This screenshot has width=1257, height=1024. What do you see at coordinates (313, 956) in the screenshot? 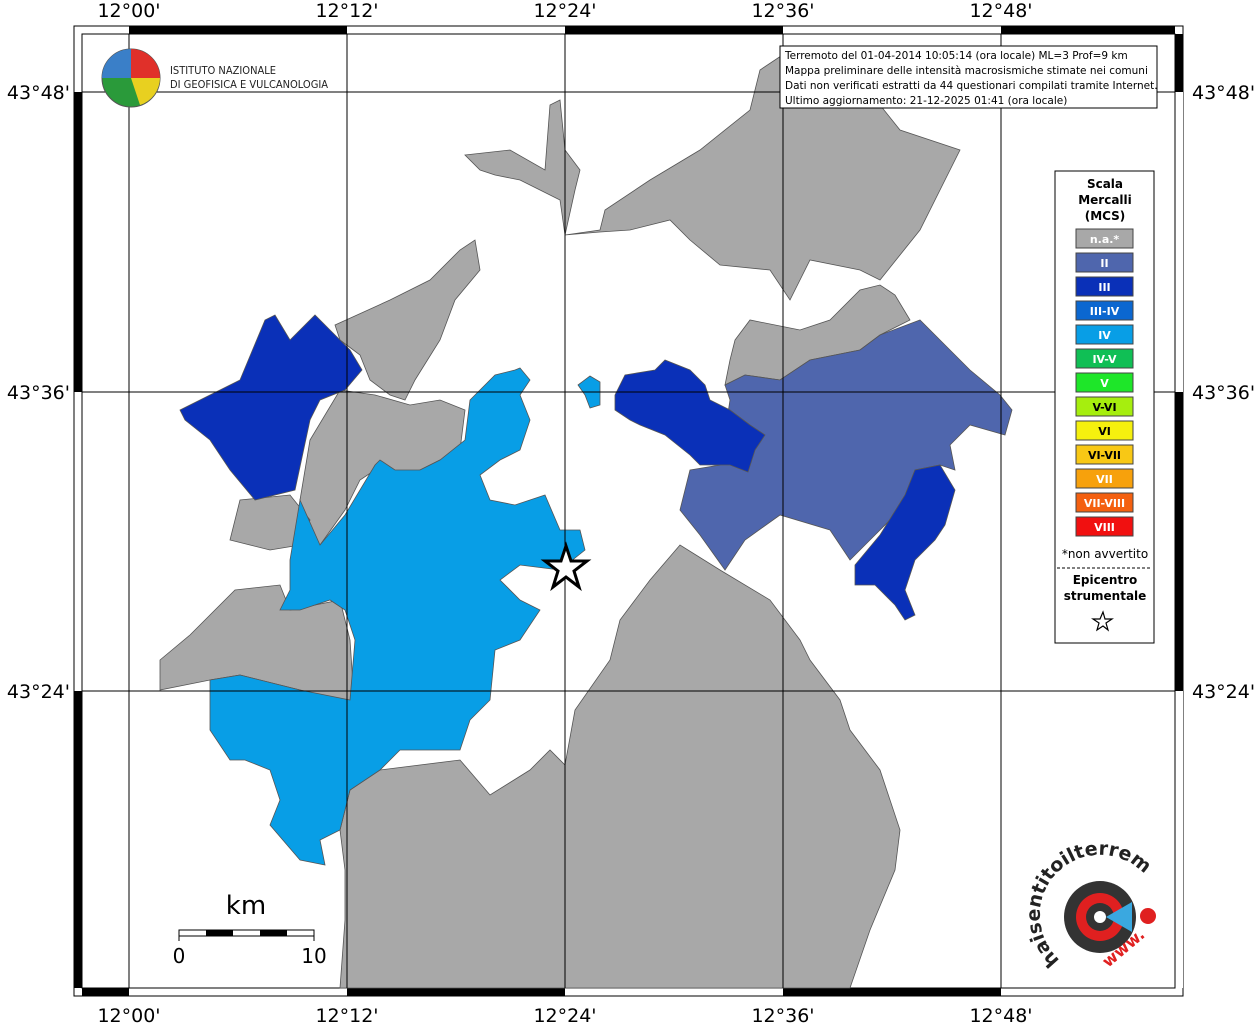
I see `scale-label: 10` at bounding box center [313, 956].